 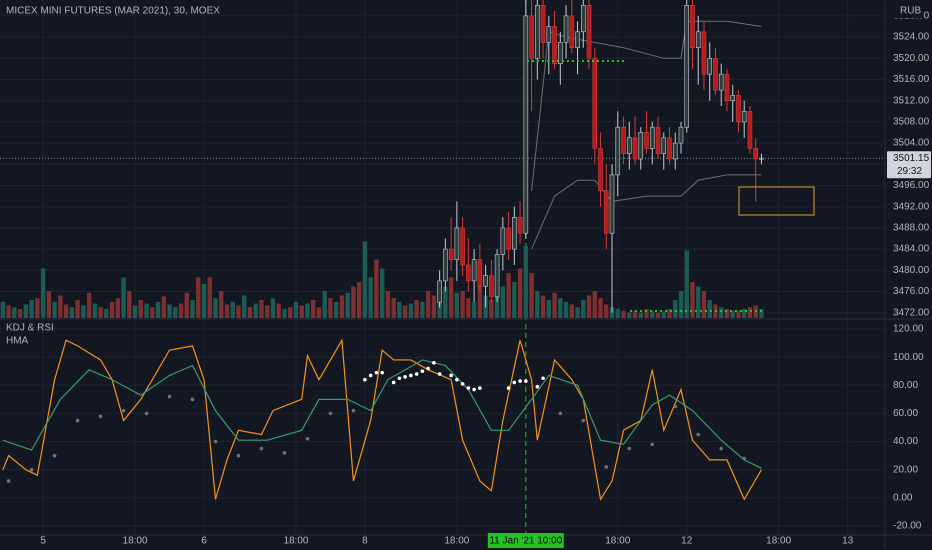 I want to click on y-tick-label: 0.00, so click(x=903, y=497).